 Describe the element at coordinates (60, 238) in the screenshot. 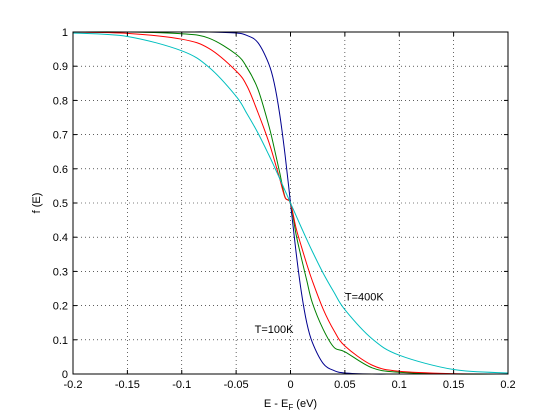

I see `y-tick-label: 0.4` at that location.